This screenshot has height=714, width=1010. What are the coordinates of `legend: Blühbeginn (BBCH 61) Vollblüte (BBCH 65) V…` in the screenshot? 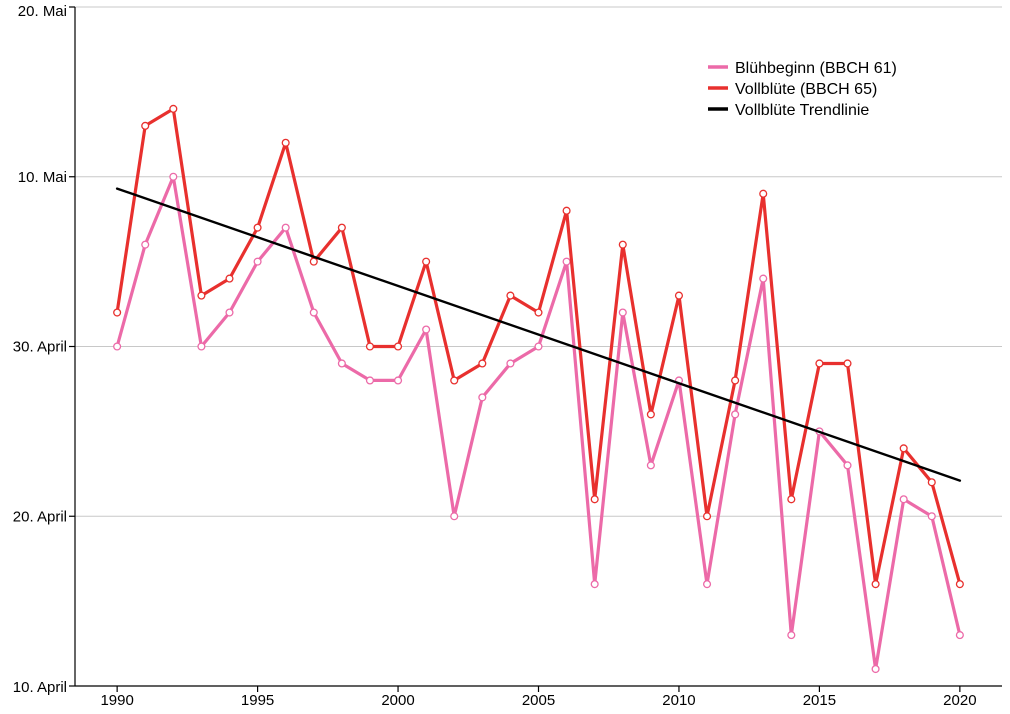 It's located at (802, 89).